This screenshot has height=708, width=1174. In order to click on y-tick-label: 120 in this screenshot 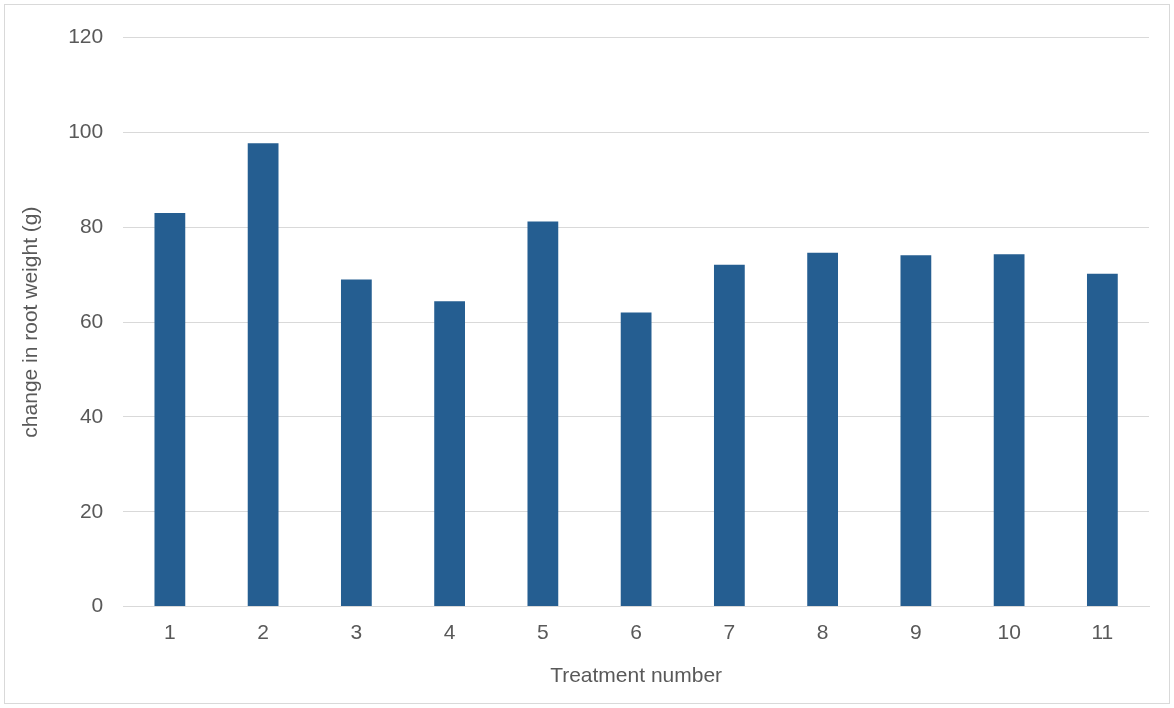, I will do `click(86, 36)`.